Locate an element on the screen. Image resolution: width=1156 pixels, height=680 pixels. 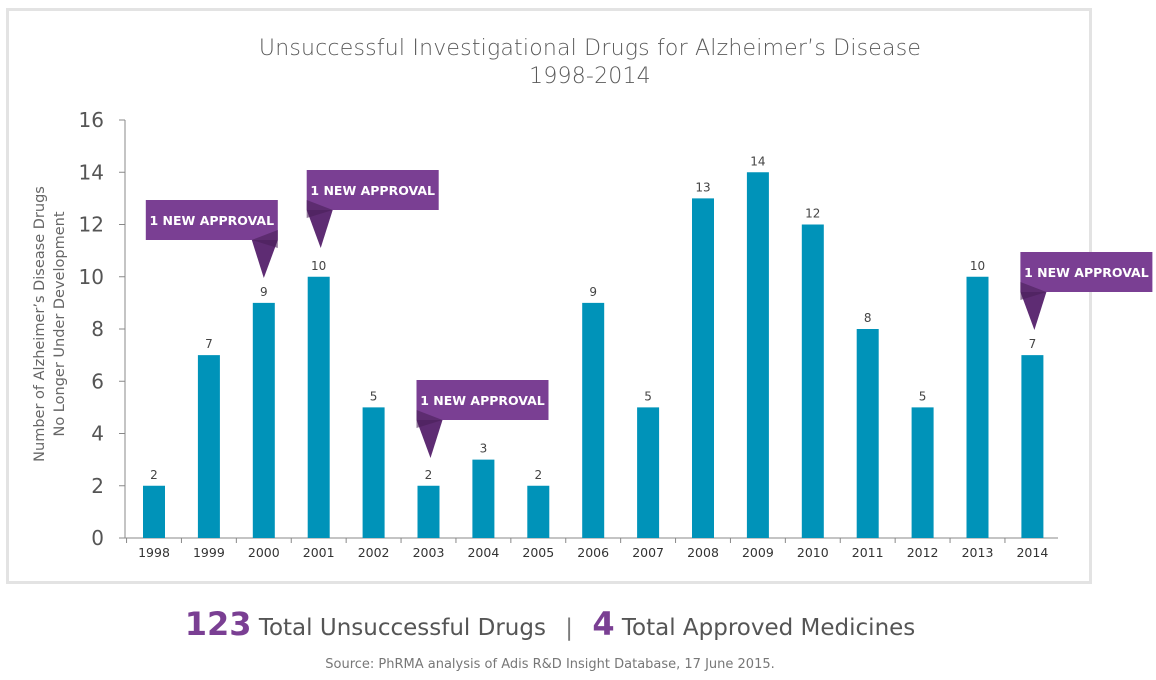
data-label-2002: 5 is located at coordinates (374, 396).